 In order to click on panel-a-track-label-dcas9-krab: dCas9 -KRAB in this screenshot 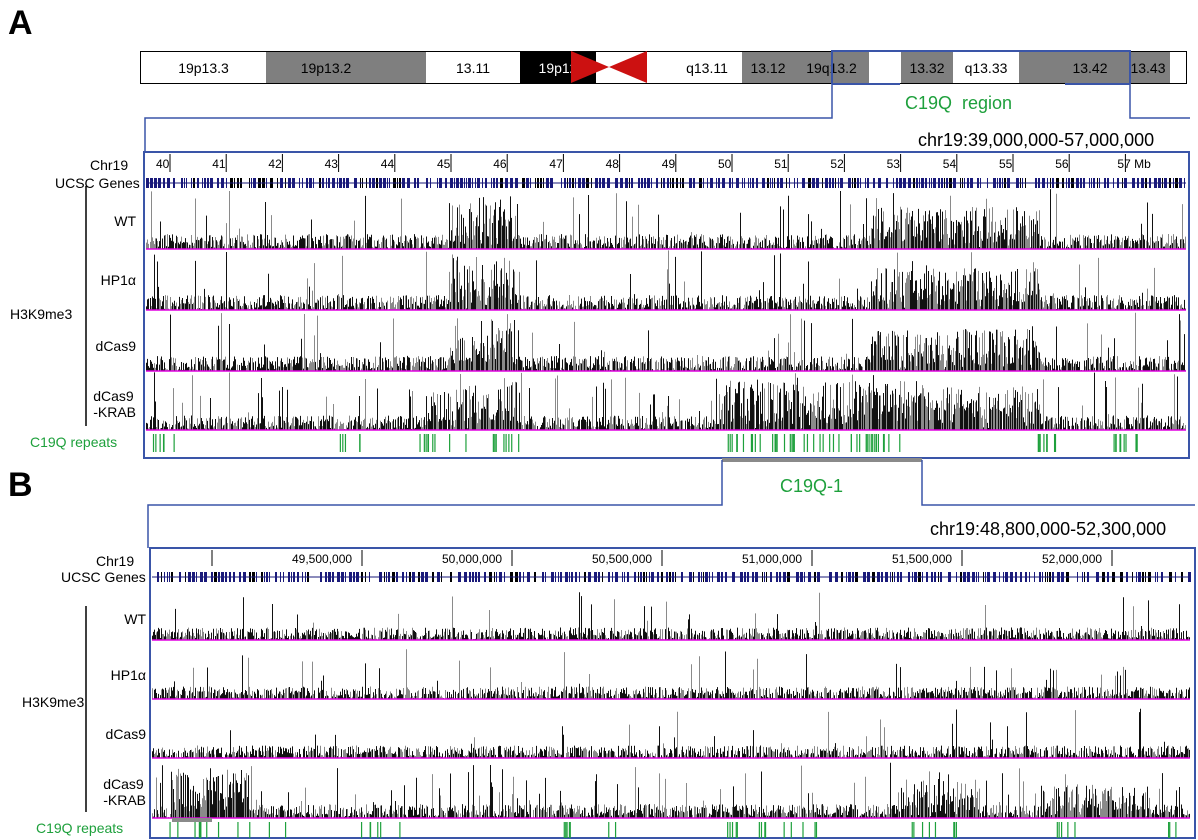, I will do `click(114, 404)`.